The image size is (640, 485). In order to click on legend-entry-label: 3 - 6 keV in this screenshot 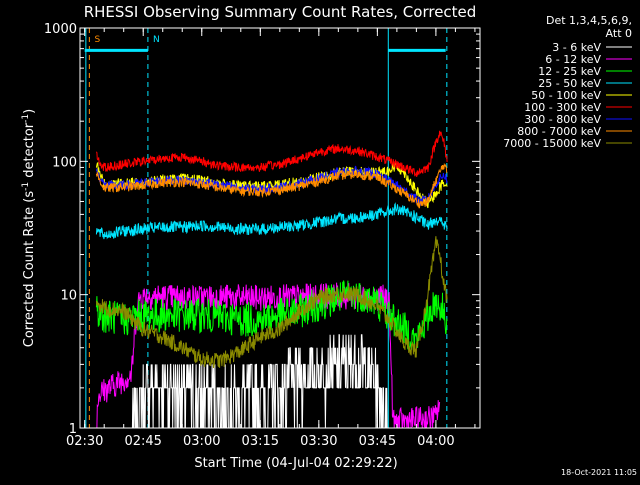, I will do `click(576, 47)`.